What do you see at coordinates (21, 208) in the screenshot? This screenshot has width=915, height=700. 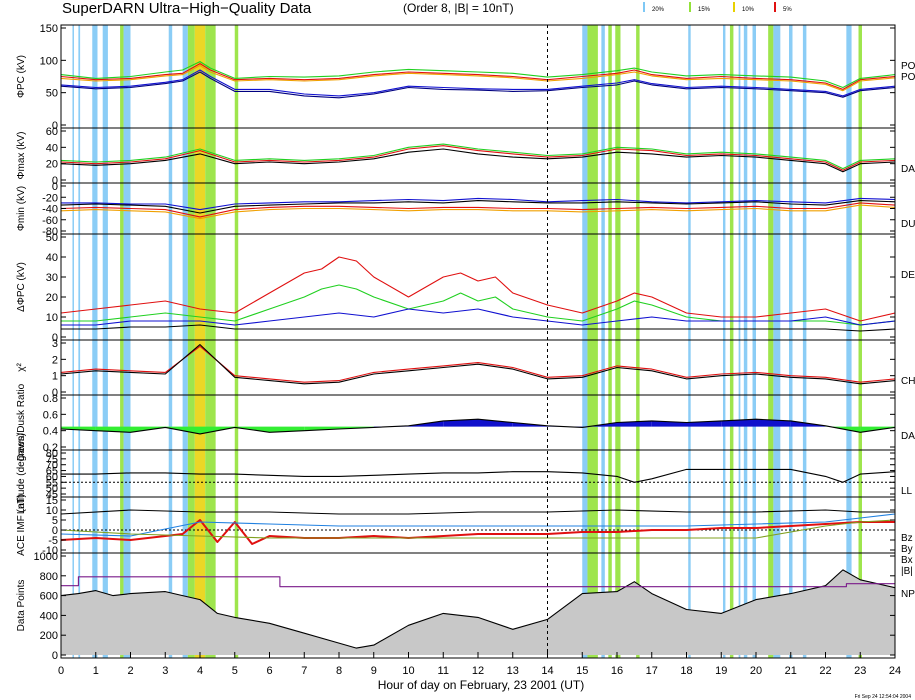 I see `y-axis-label: Φmin (kV)` at bounding box center [21, 208].